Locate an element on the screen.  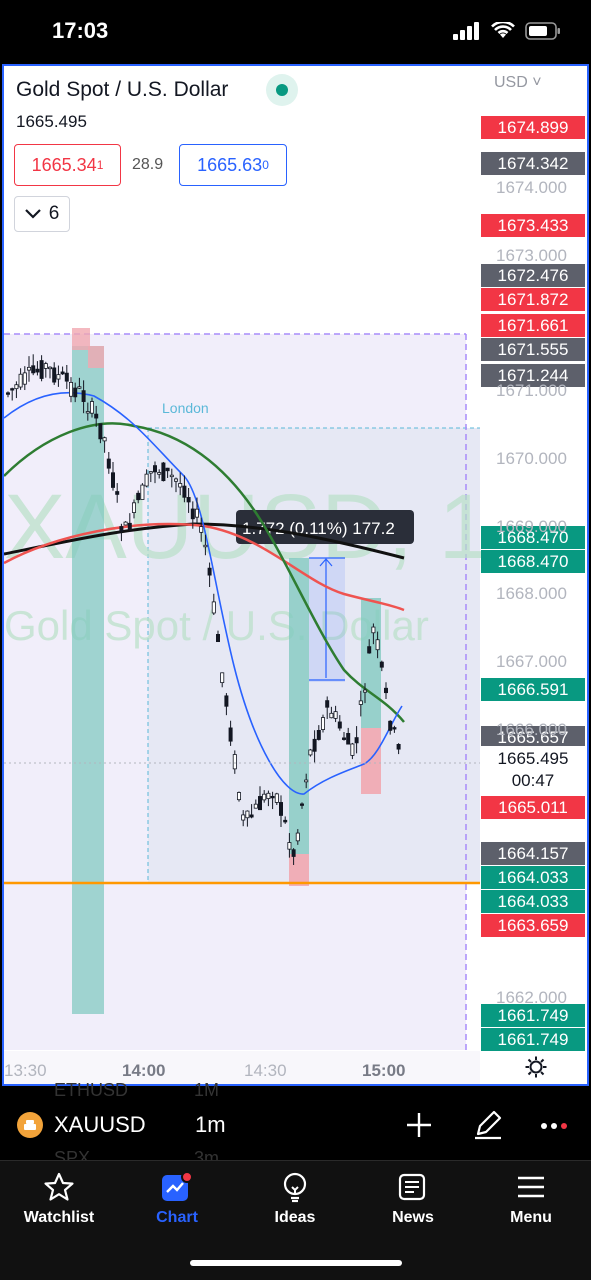
price-tick: 1666.000 is located at coordinates (531, 729).